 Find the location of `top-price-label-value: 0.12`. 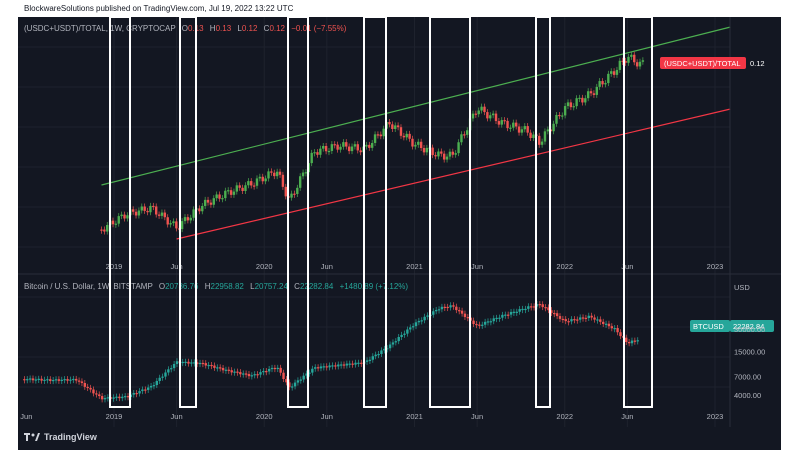

top-price-label-value: 0.12 is located at coordinates (757, 63).